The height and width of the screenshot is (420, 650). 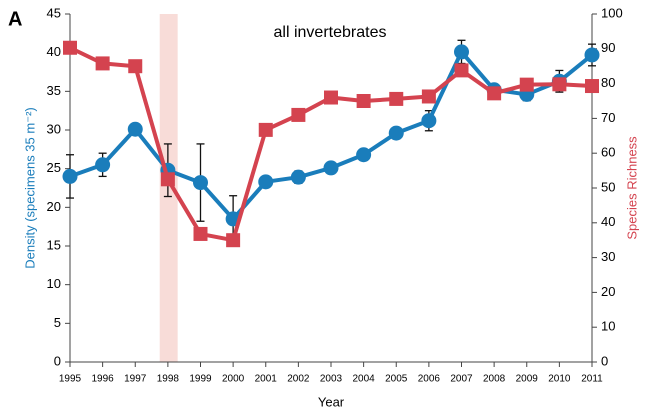 I want to click on y-tick-label: 5, so click(x=57, y=322).